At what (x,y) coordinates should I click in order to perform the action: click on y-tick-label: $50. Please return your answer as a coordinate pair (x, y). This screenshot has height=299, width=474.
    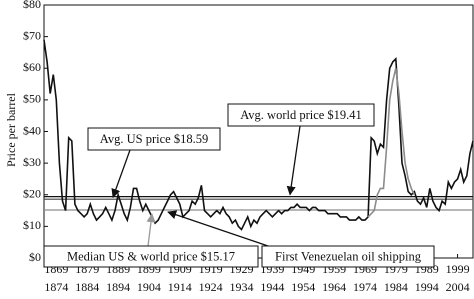
    Looking at the image, I should click on (32, 99).